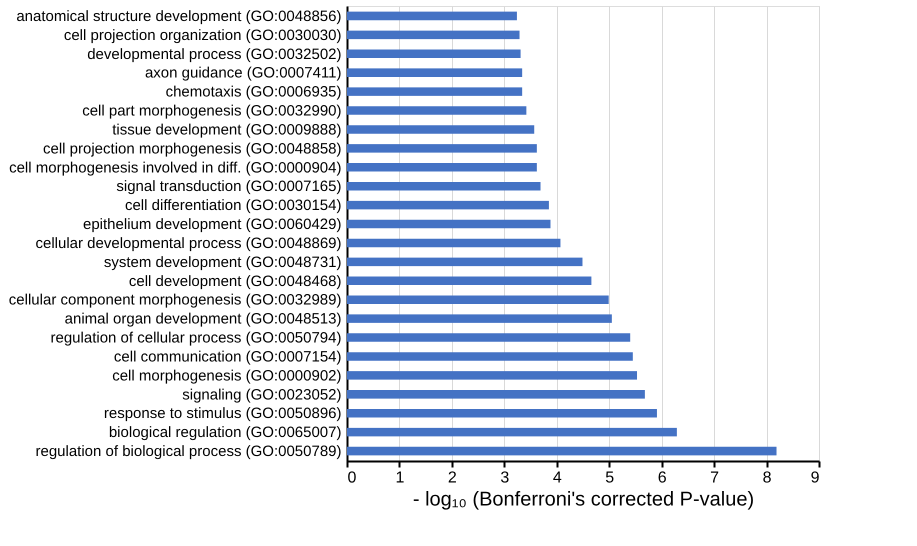  I want to click on y-tick-label: regulation of biological process (GO:0050789), so click(188, 451).